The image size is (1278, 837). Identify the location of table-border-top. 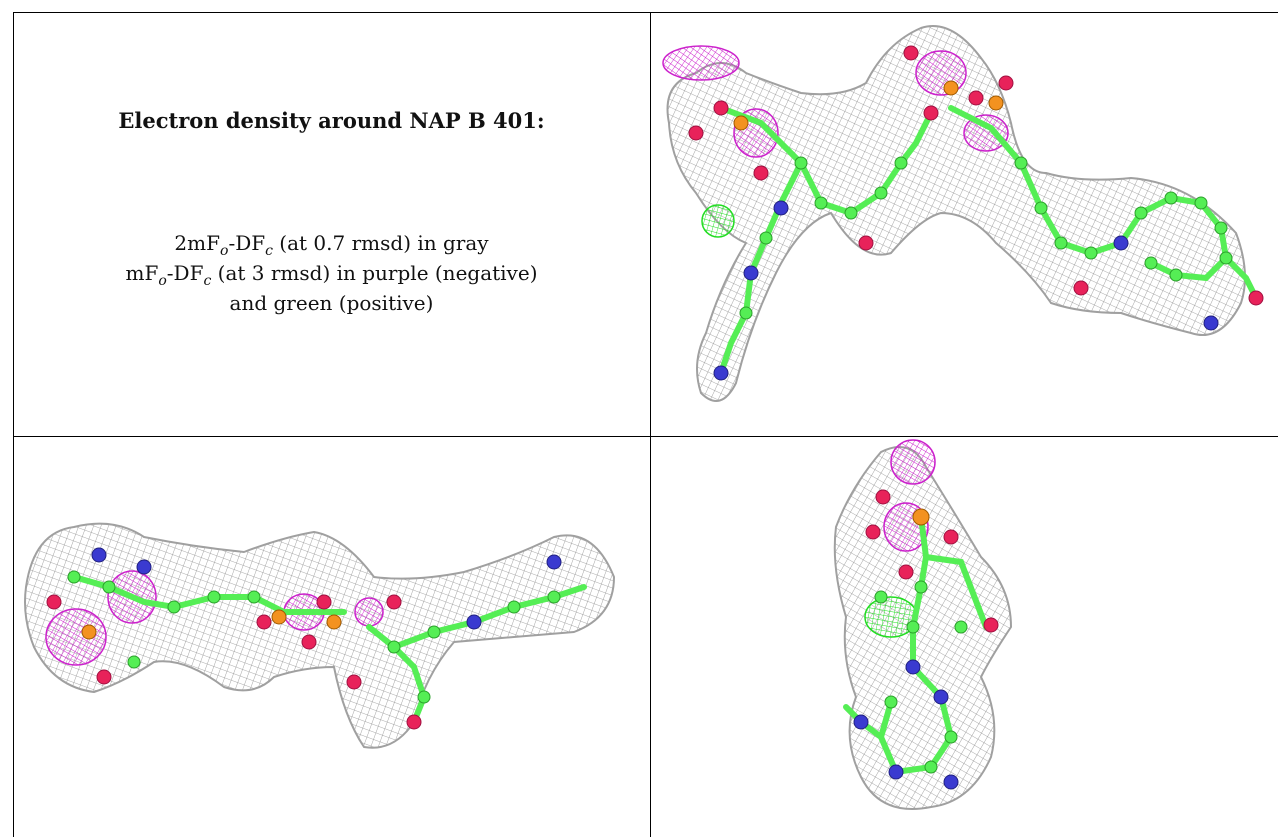
(645, 12).